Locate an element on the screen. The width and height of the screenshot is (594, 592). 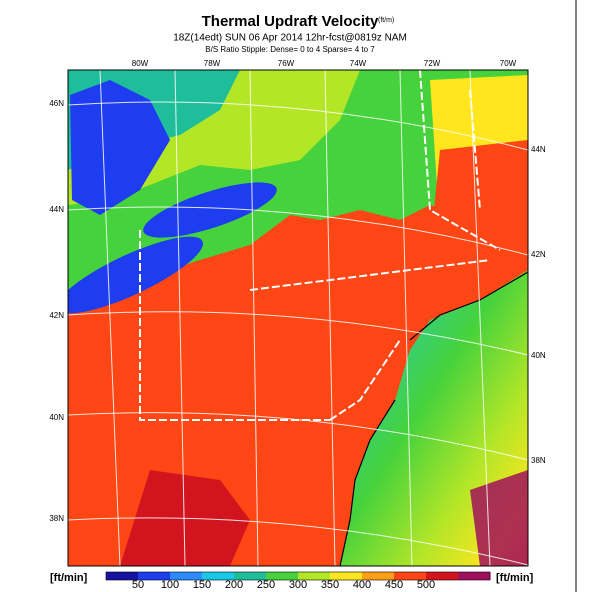
new-england-red is located at coordinates (479, 220).